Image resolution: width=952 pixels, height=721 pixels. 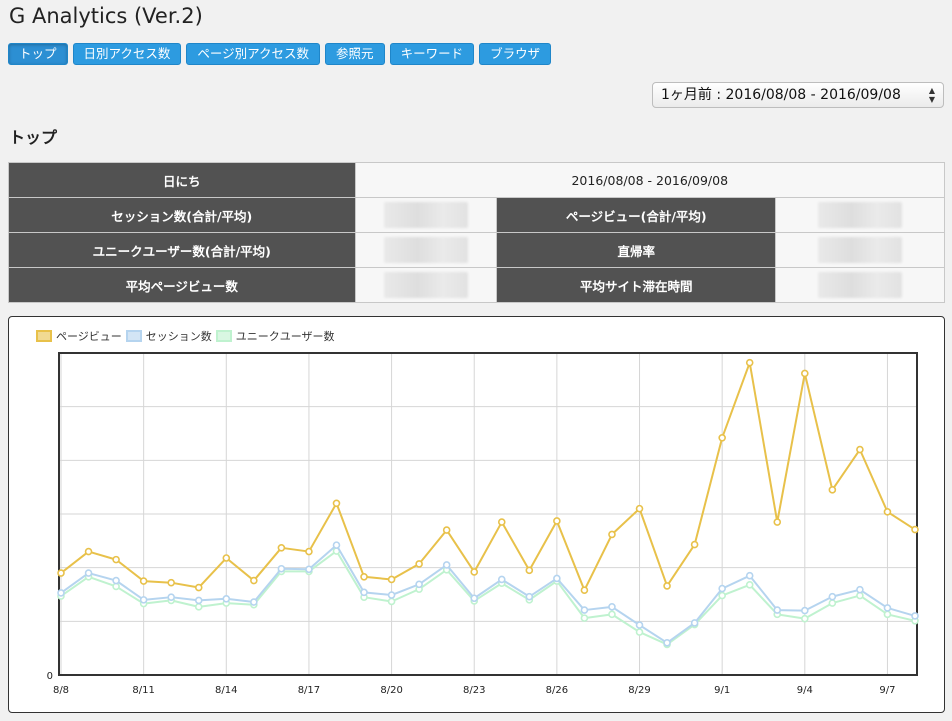 I want to click on legend-item-sessions: セッション数, so click(x=168, y=336).